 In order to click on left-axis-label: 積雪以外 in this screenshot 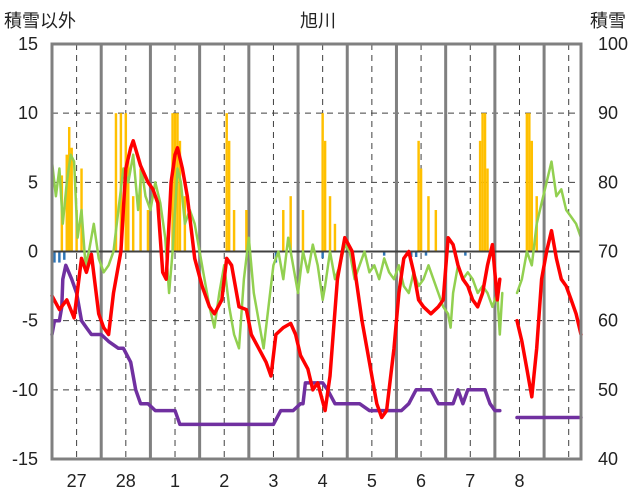, I will do `click(40, 21)`.